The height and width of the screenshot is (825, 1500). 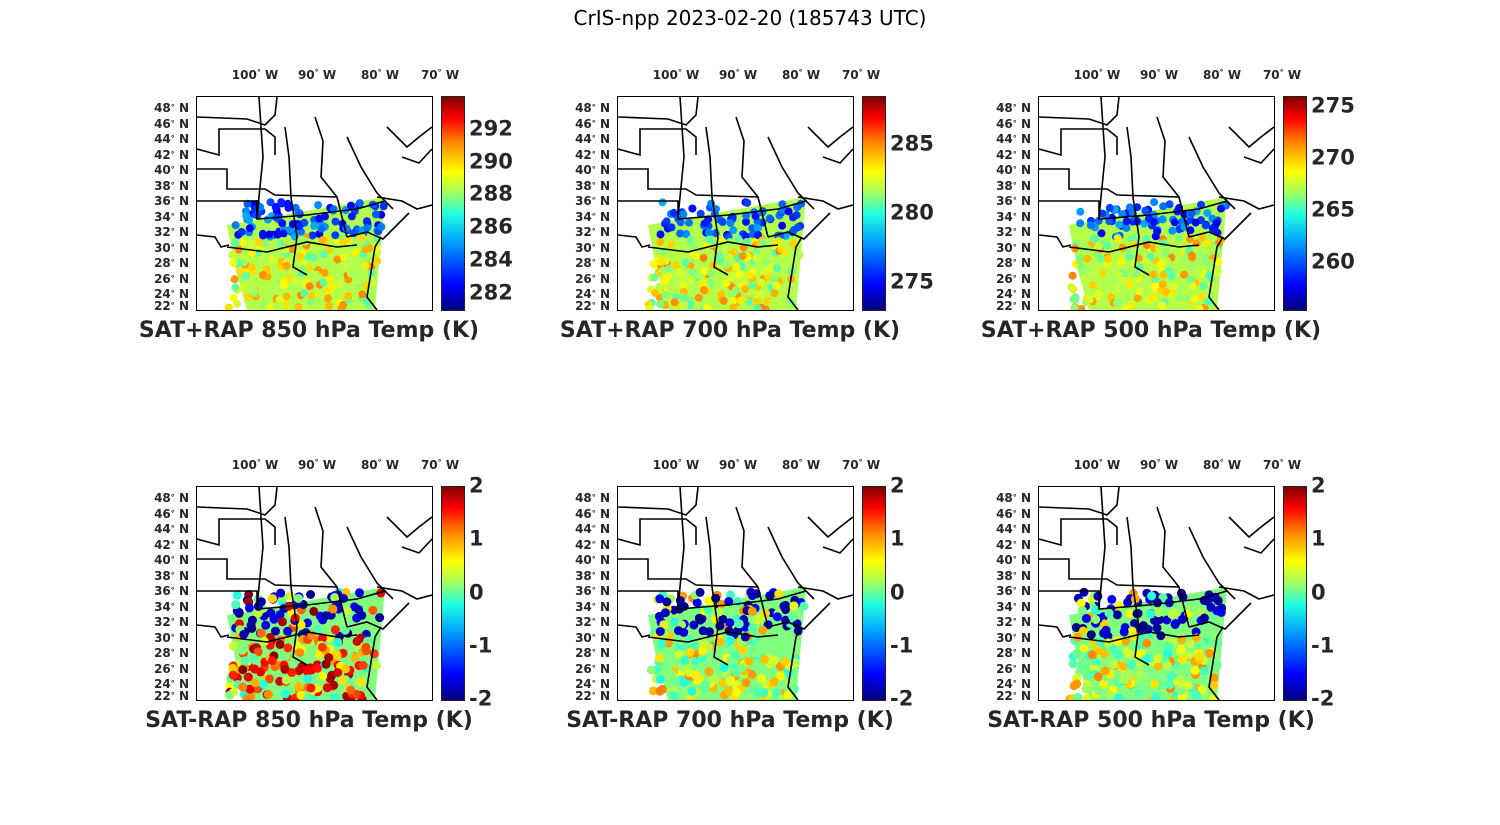 I want to click on lon-label-70w: 70° W, so click(x=1282, y=465).